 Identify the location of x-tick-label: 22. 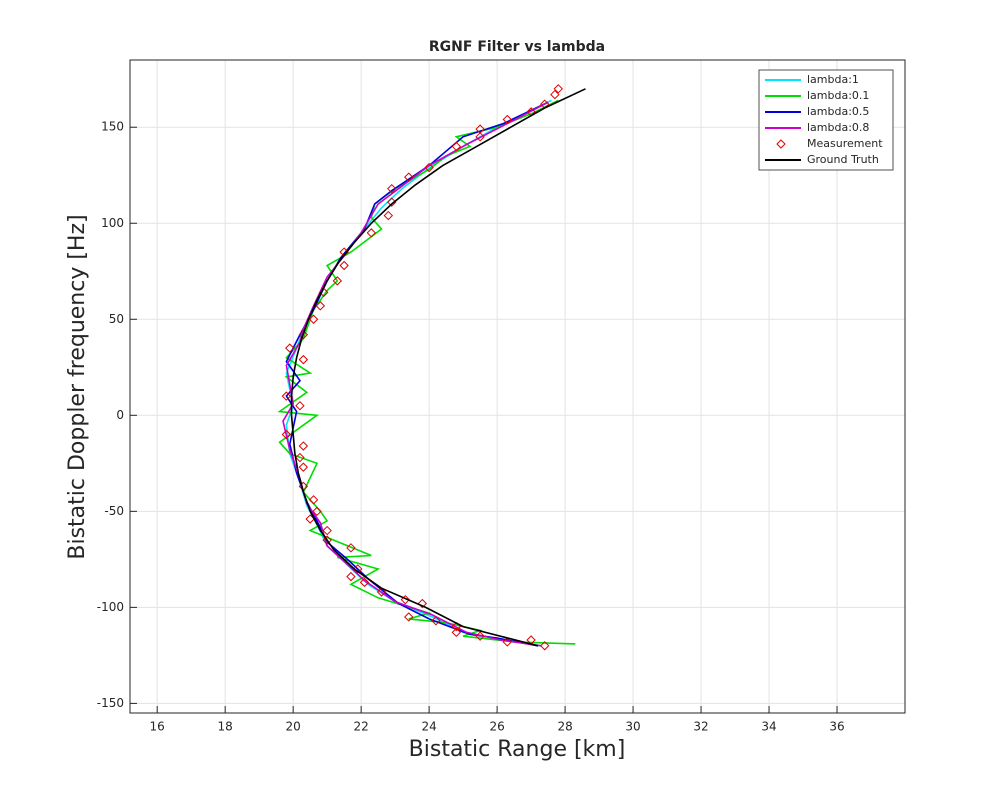
(360, 727).